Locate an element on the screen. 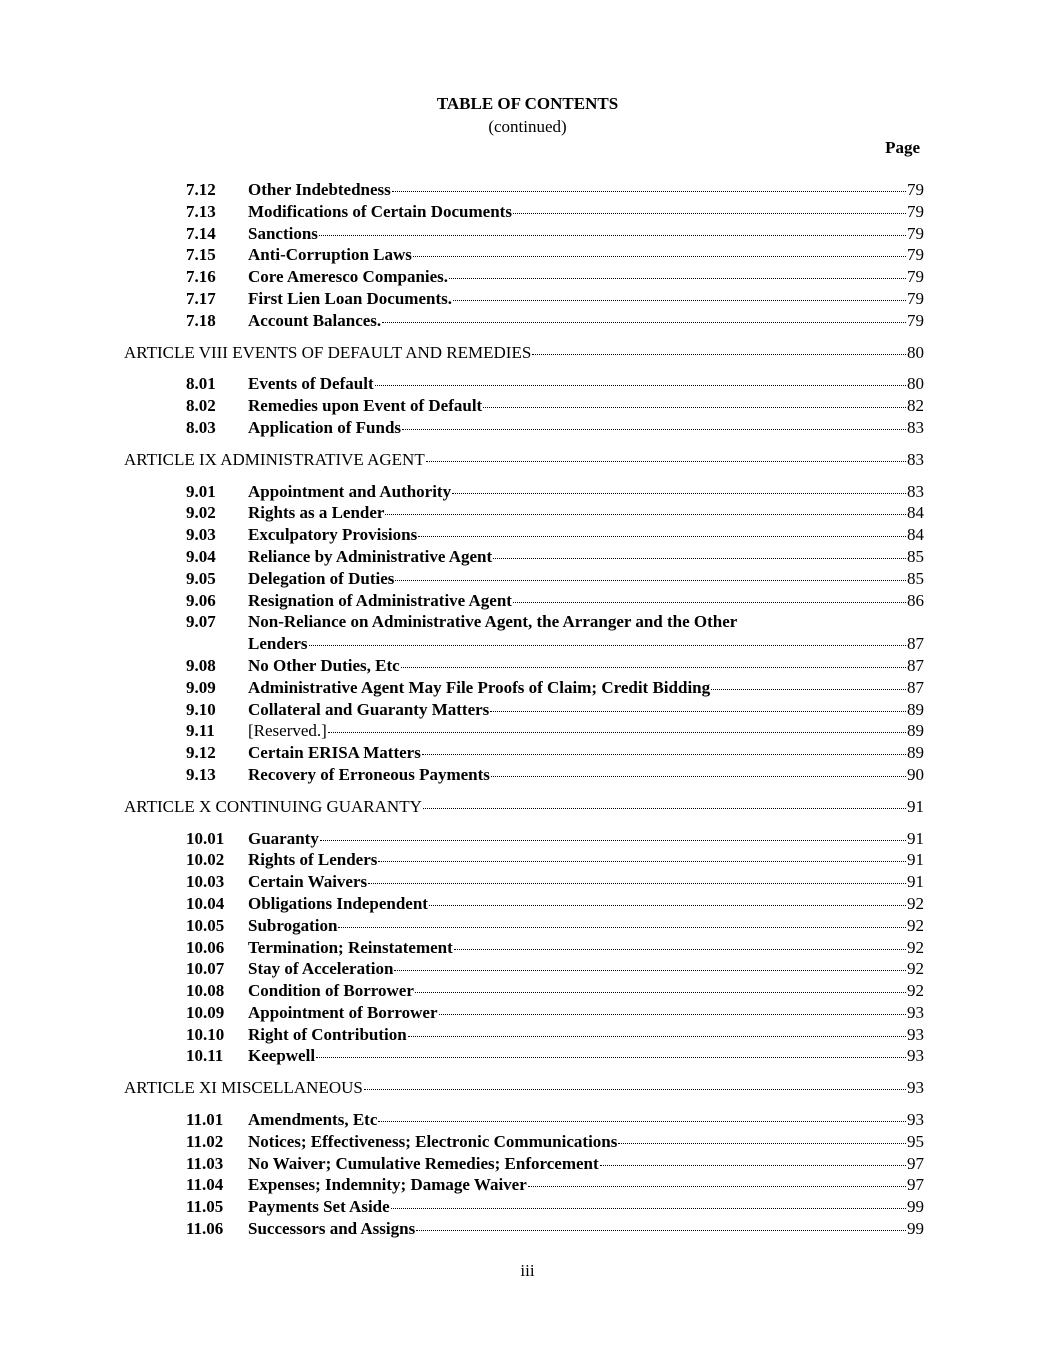 The width and height of the screenshot is (1055, 1365). section-number: 10.06 is located at coordinates (205, 947).